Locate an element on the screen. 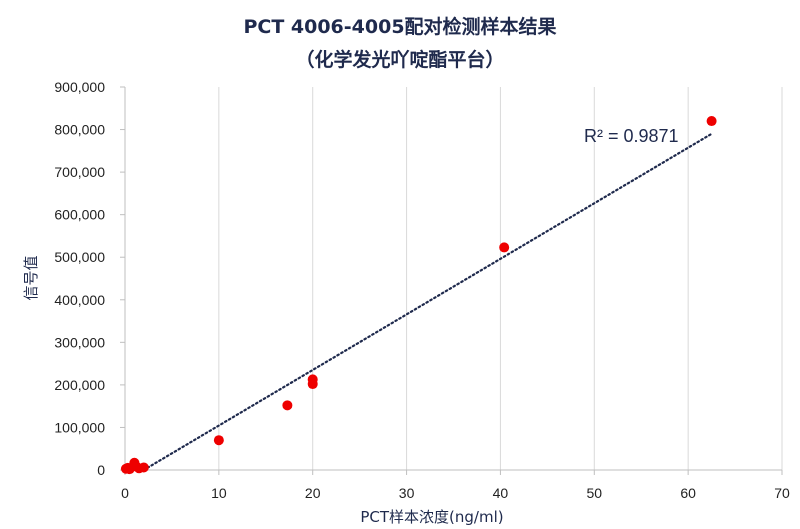  r-squared-label: R² = 0.9871 is located at coordinates (631, 136).